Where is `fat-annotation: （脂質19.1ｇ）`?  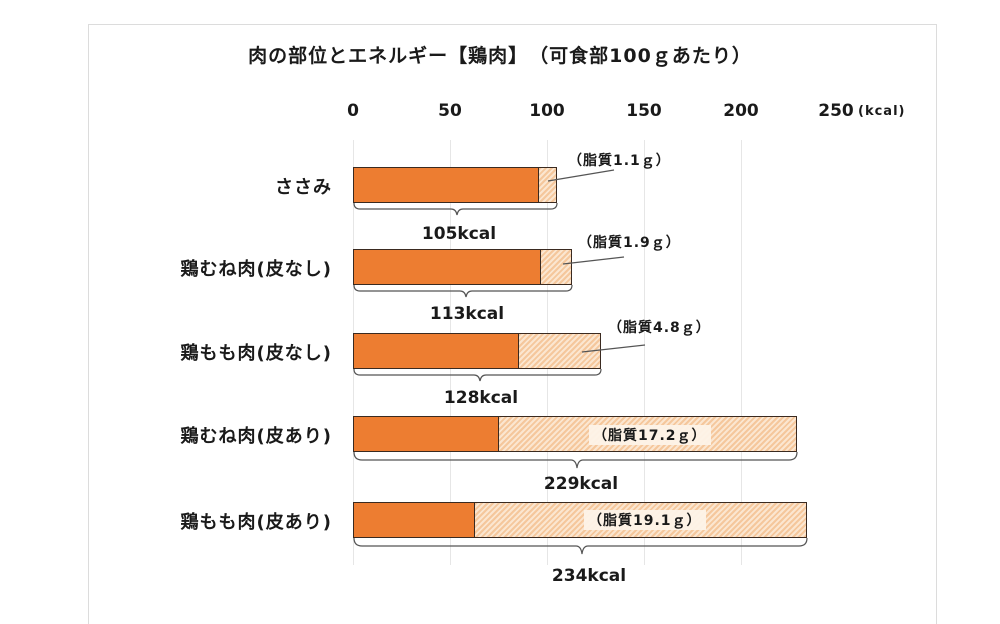
fat-annotation: （脂質19.1ｇ） is located at coordinates (645, 520).